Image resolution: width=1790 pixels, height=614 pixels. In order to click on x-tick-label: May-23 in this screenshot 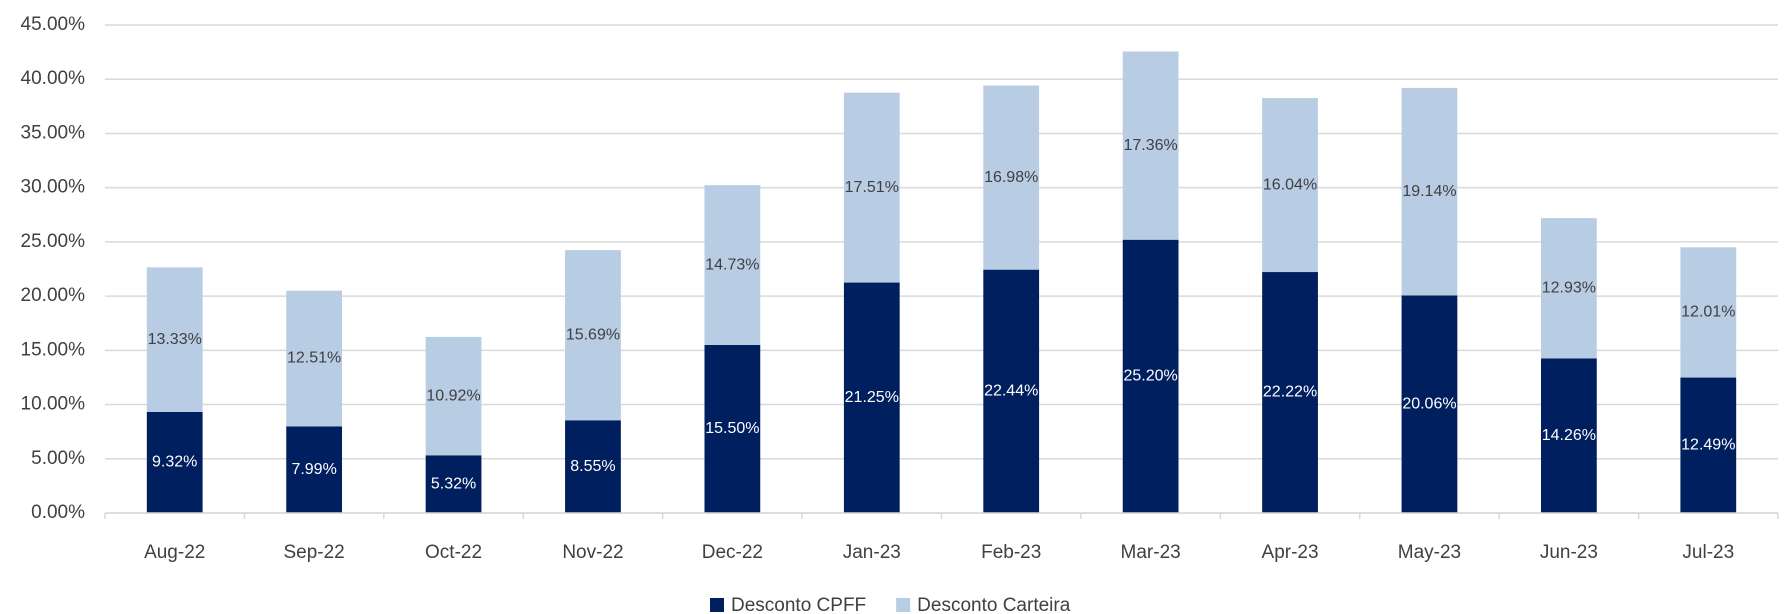, I will do `click(1429, 552)`.